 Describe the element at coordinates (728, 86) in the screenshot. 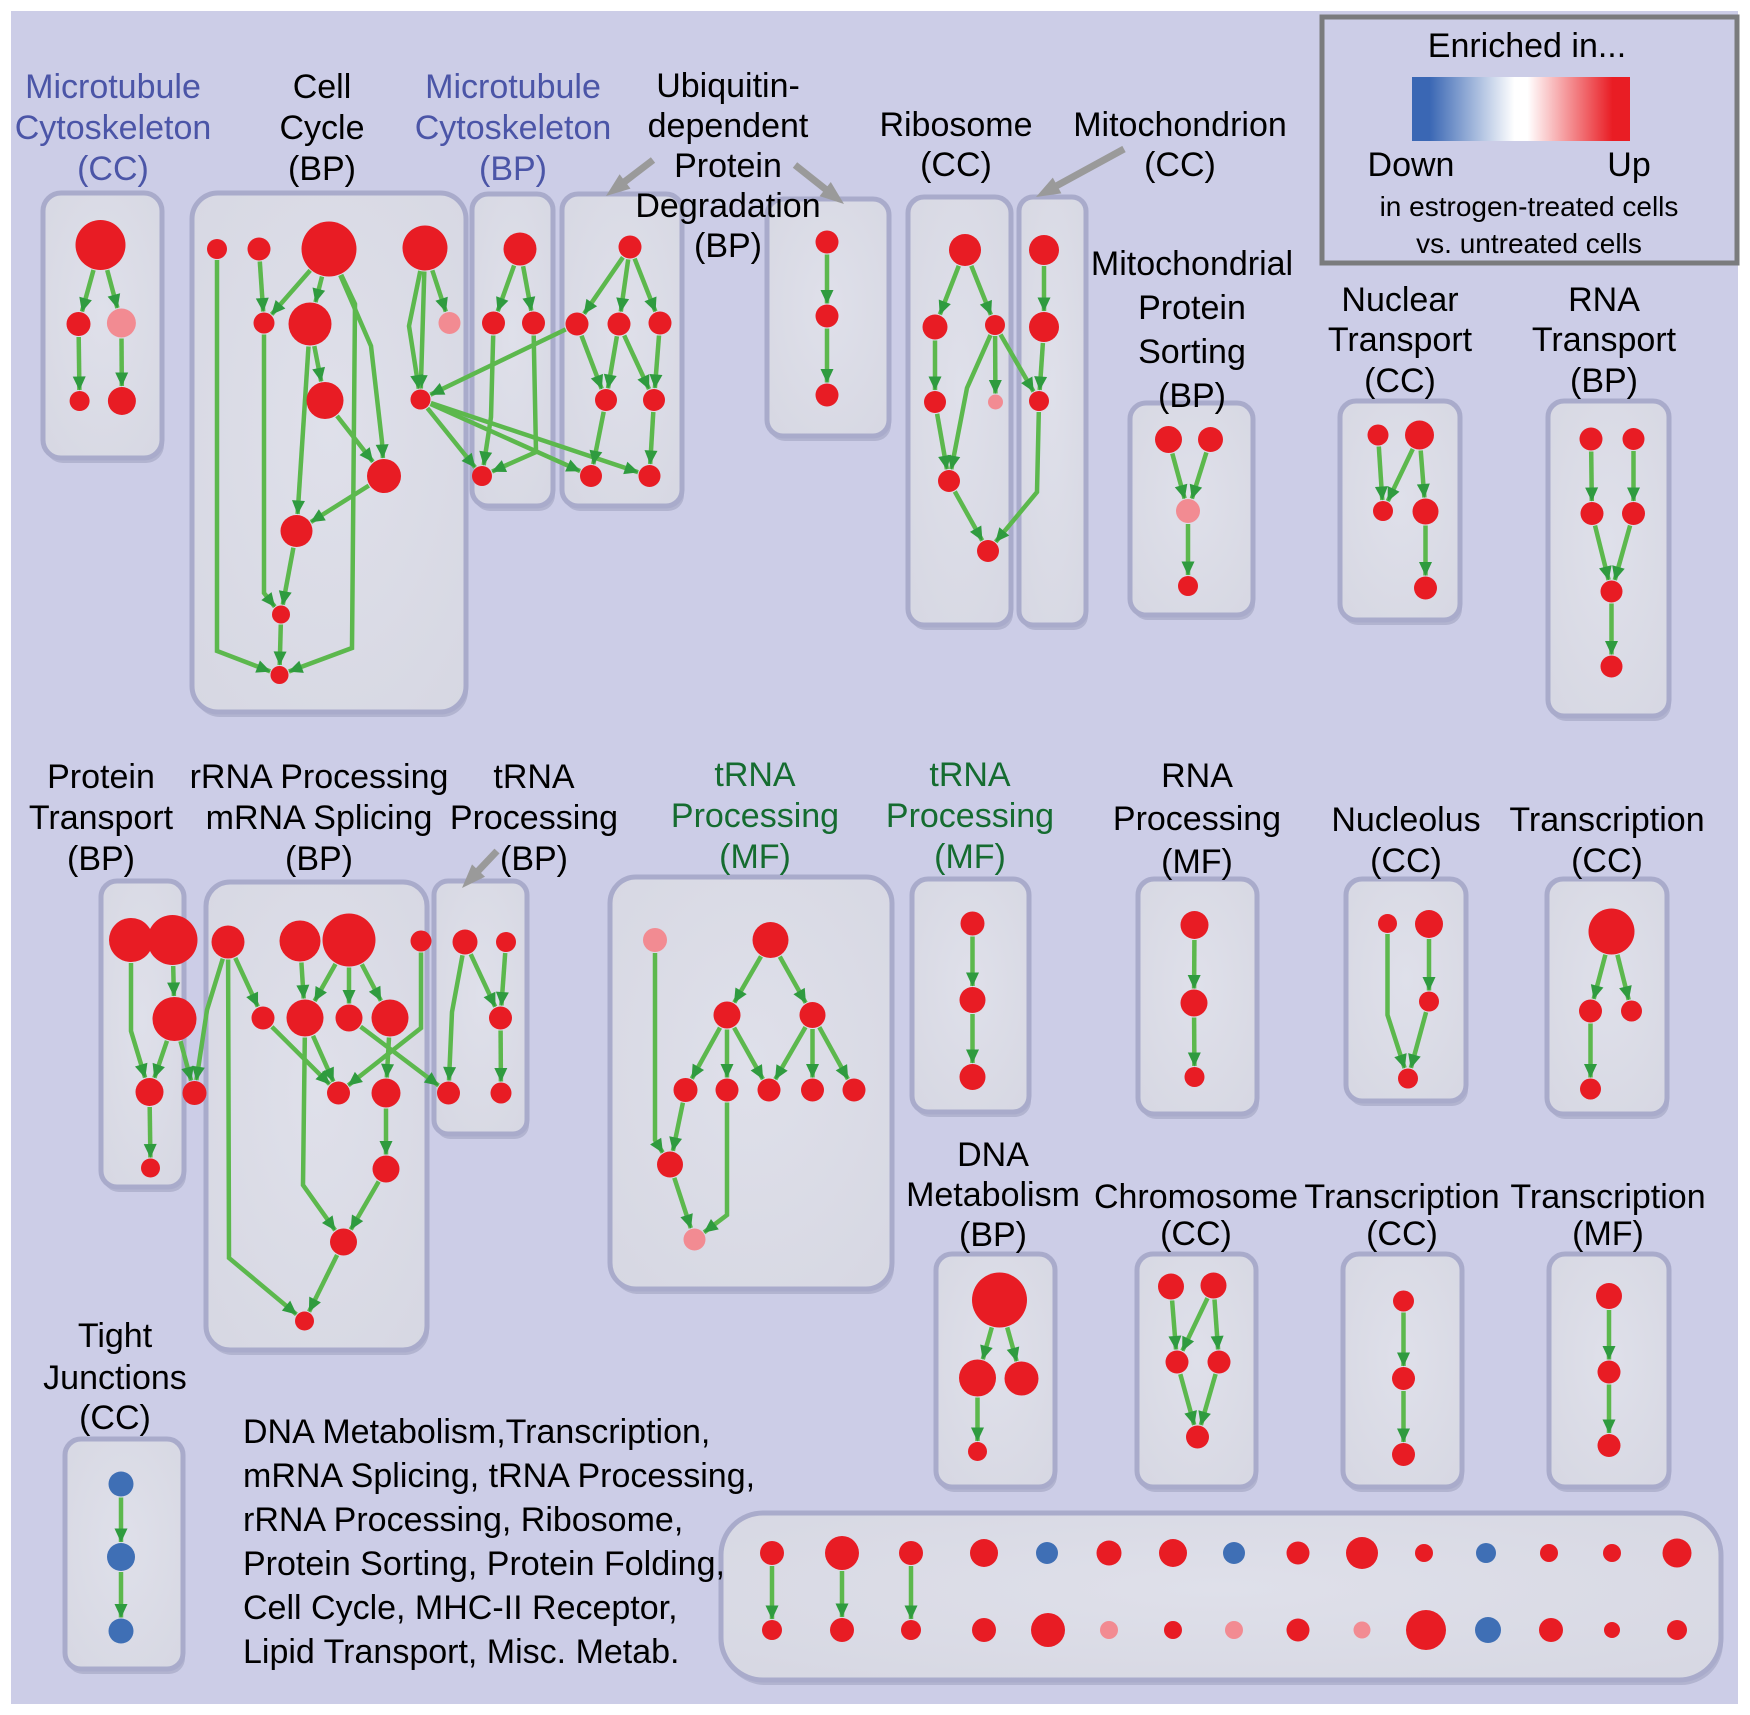

I see `svg-text: Ubiquitin-` at that location.